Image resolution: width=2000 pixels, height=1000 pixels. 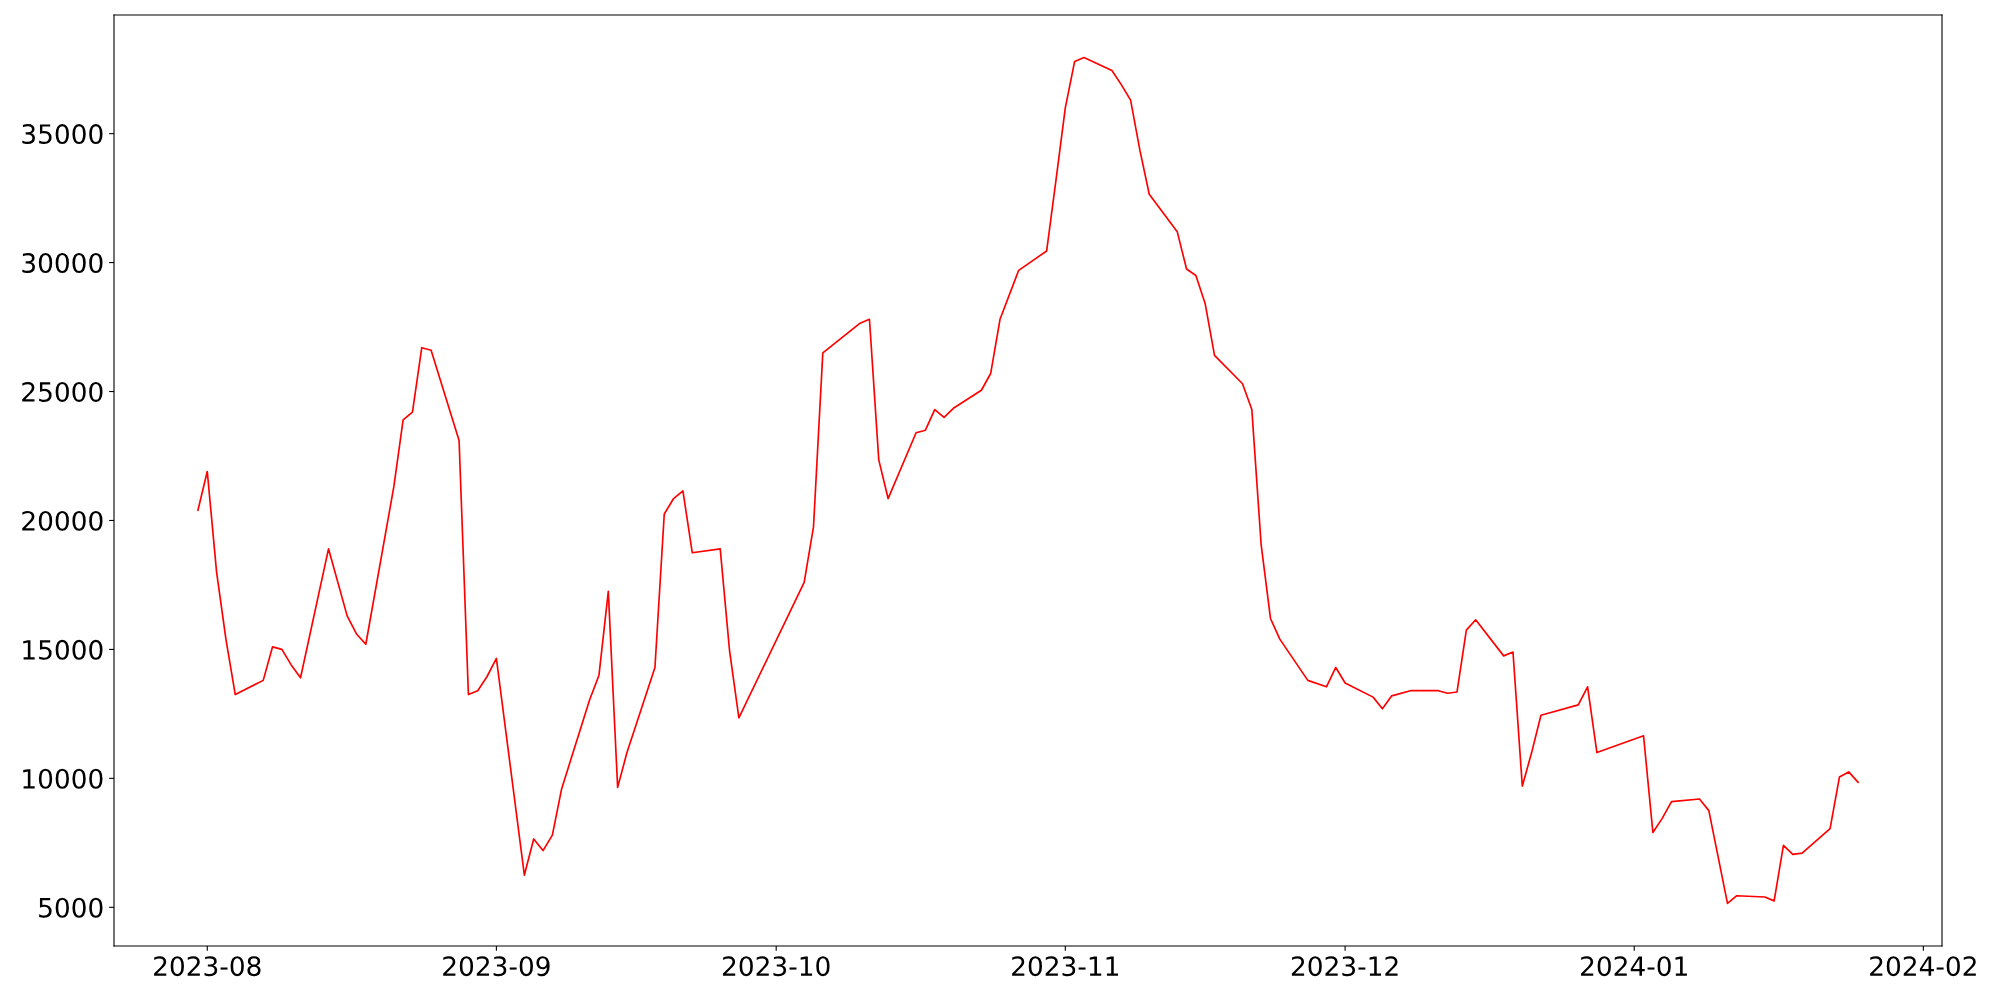 I want to click on y-tick-label: 20000, so click(x=62, y=520).